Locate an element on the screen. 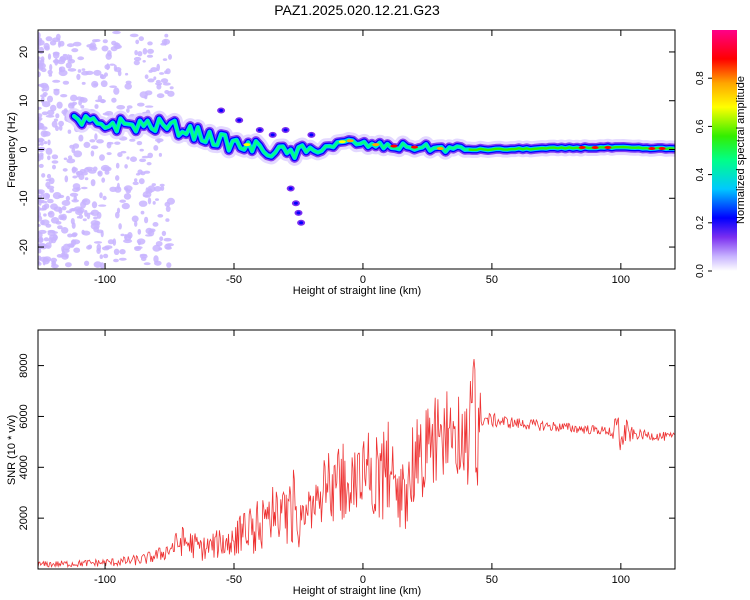 This screenshot has width=750, height=600. spectrogram-hotspot is located at coordinates (440, 148).